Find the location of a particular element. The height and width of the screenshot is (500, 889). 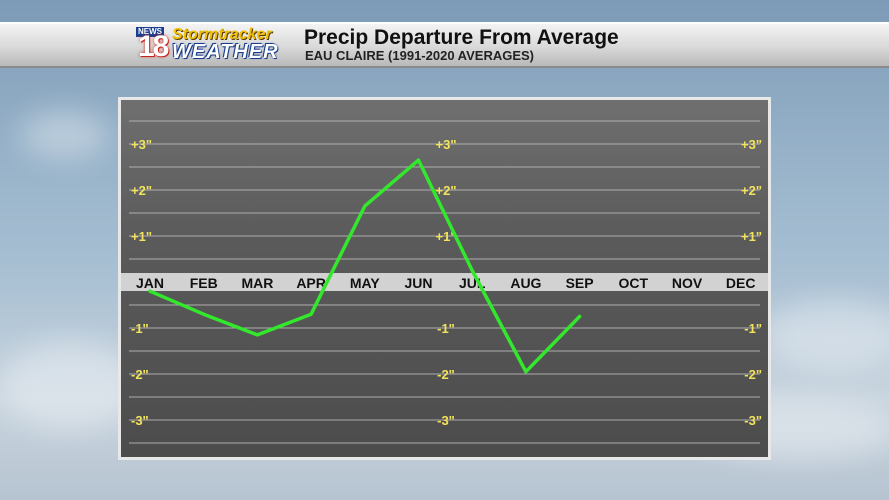

station-logo: NEWS 18 Stormtracker WEATHER is located at coordinates (216, 45).